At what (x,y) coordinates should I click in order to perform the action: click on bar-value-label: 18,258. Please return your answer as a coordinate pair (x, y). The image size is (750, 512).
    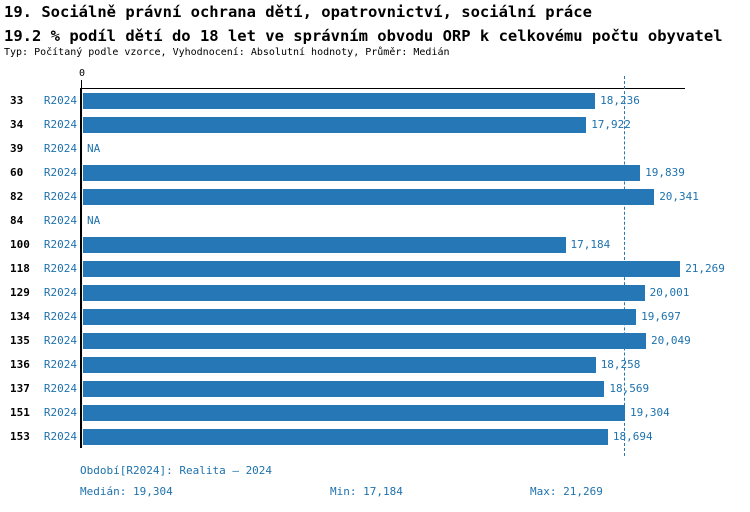
    Looking at the image, I should click on (620, 365).